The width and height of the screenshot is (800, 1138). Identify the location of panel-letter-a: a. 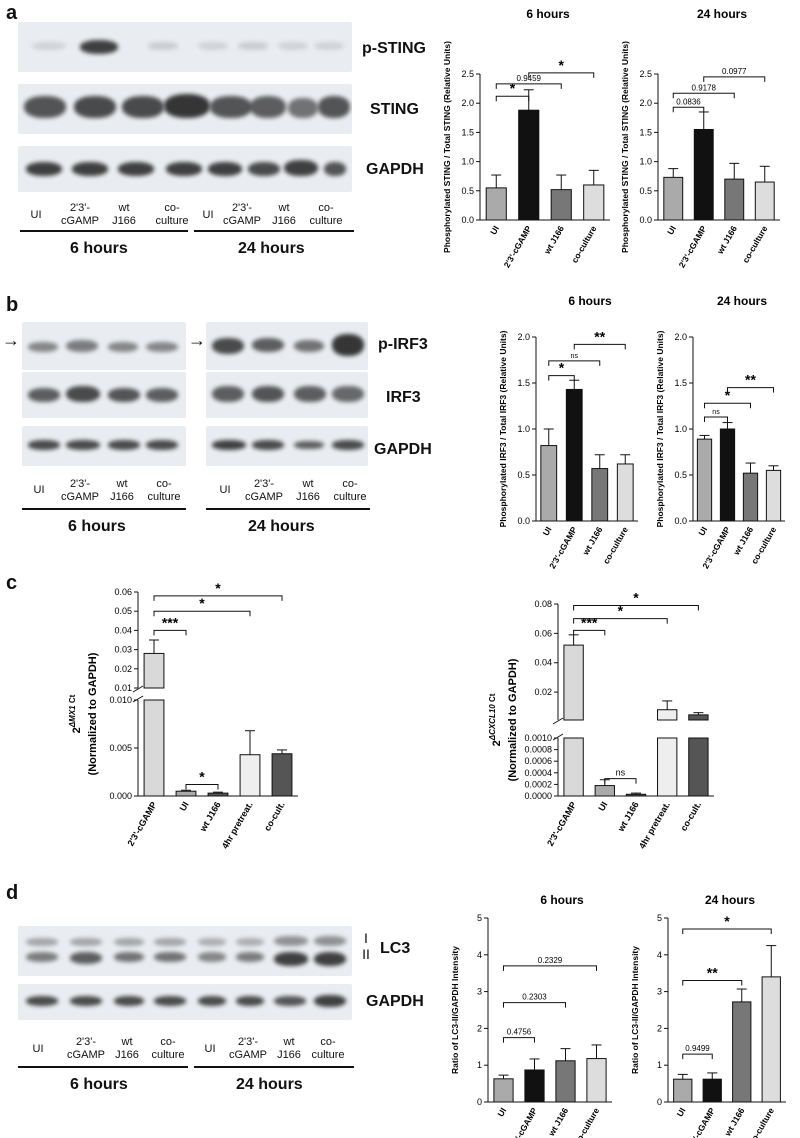
(12, 13).